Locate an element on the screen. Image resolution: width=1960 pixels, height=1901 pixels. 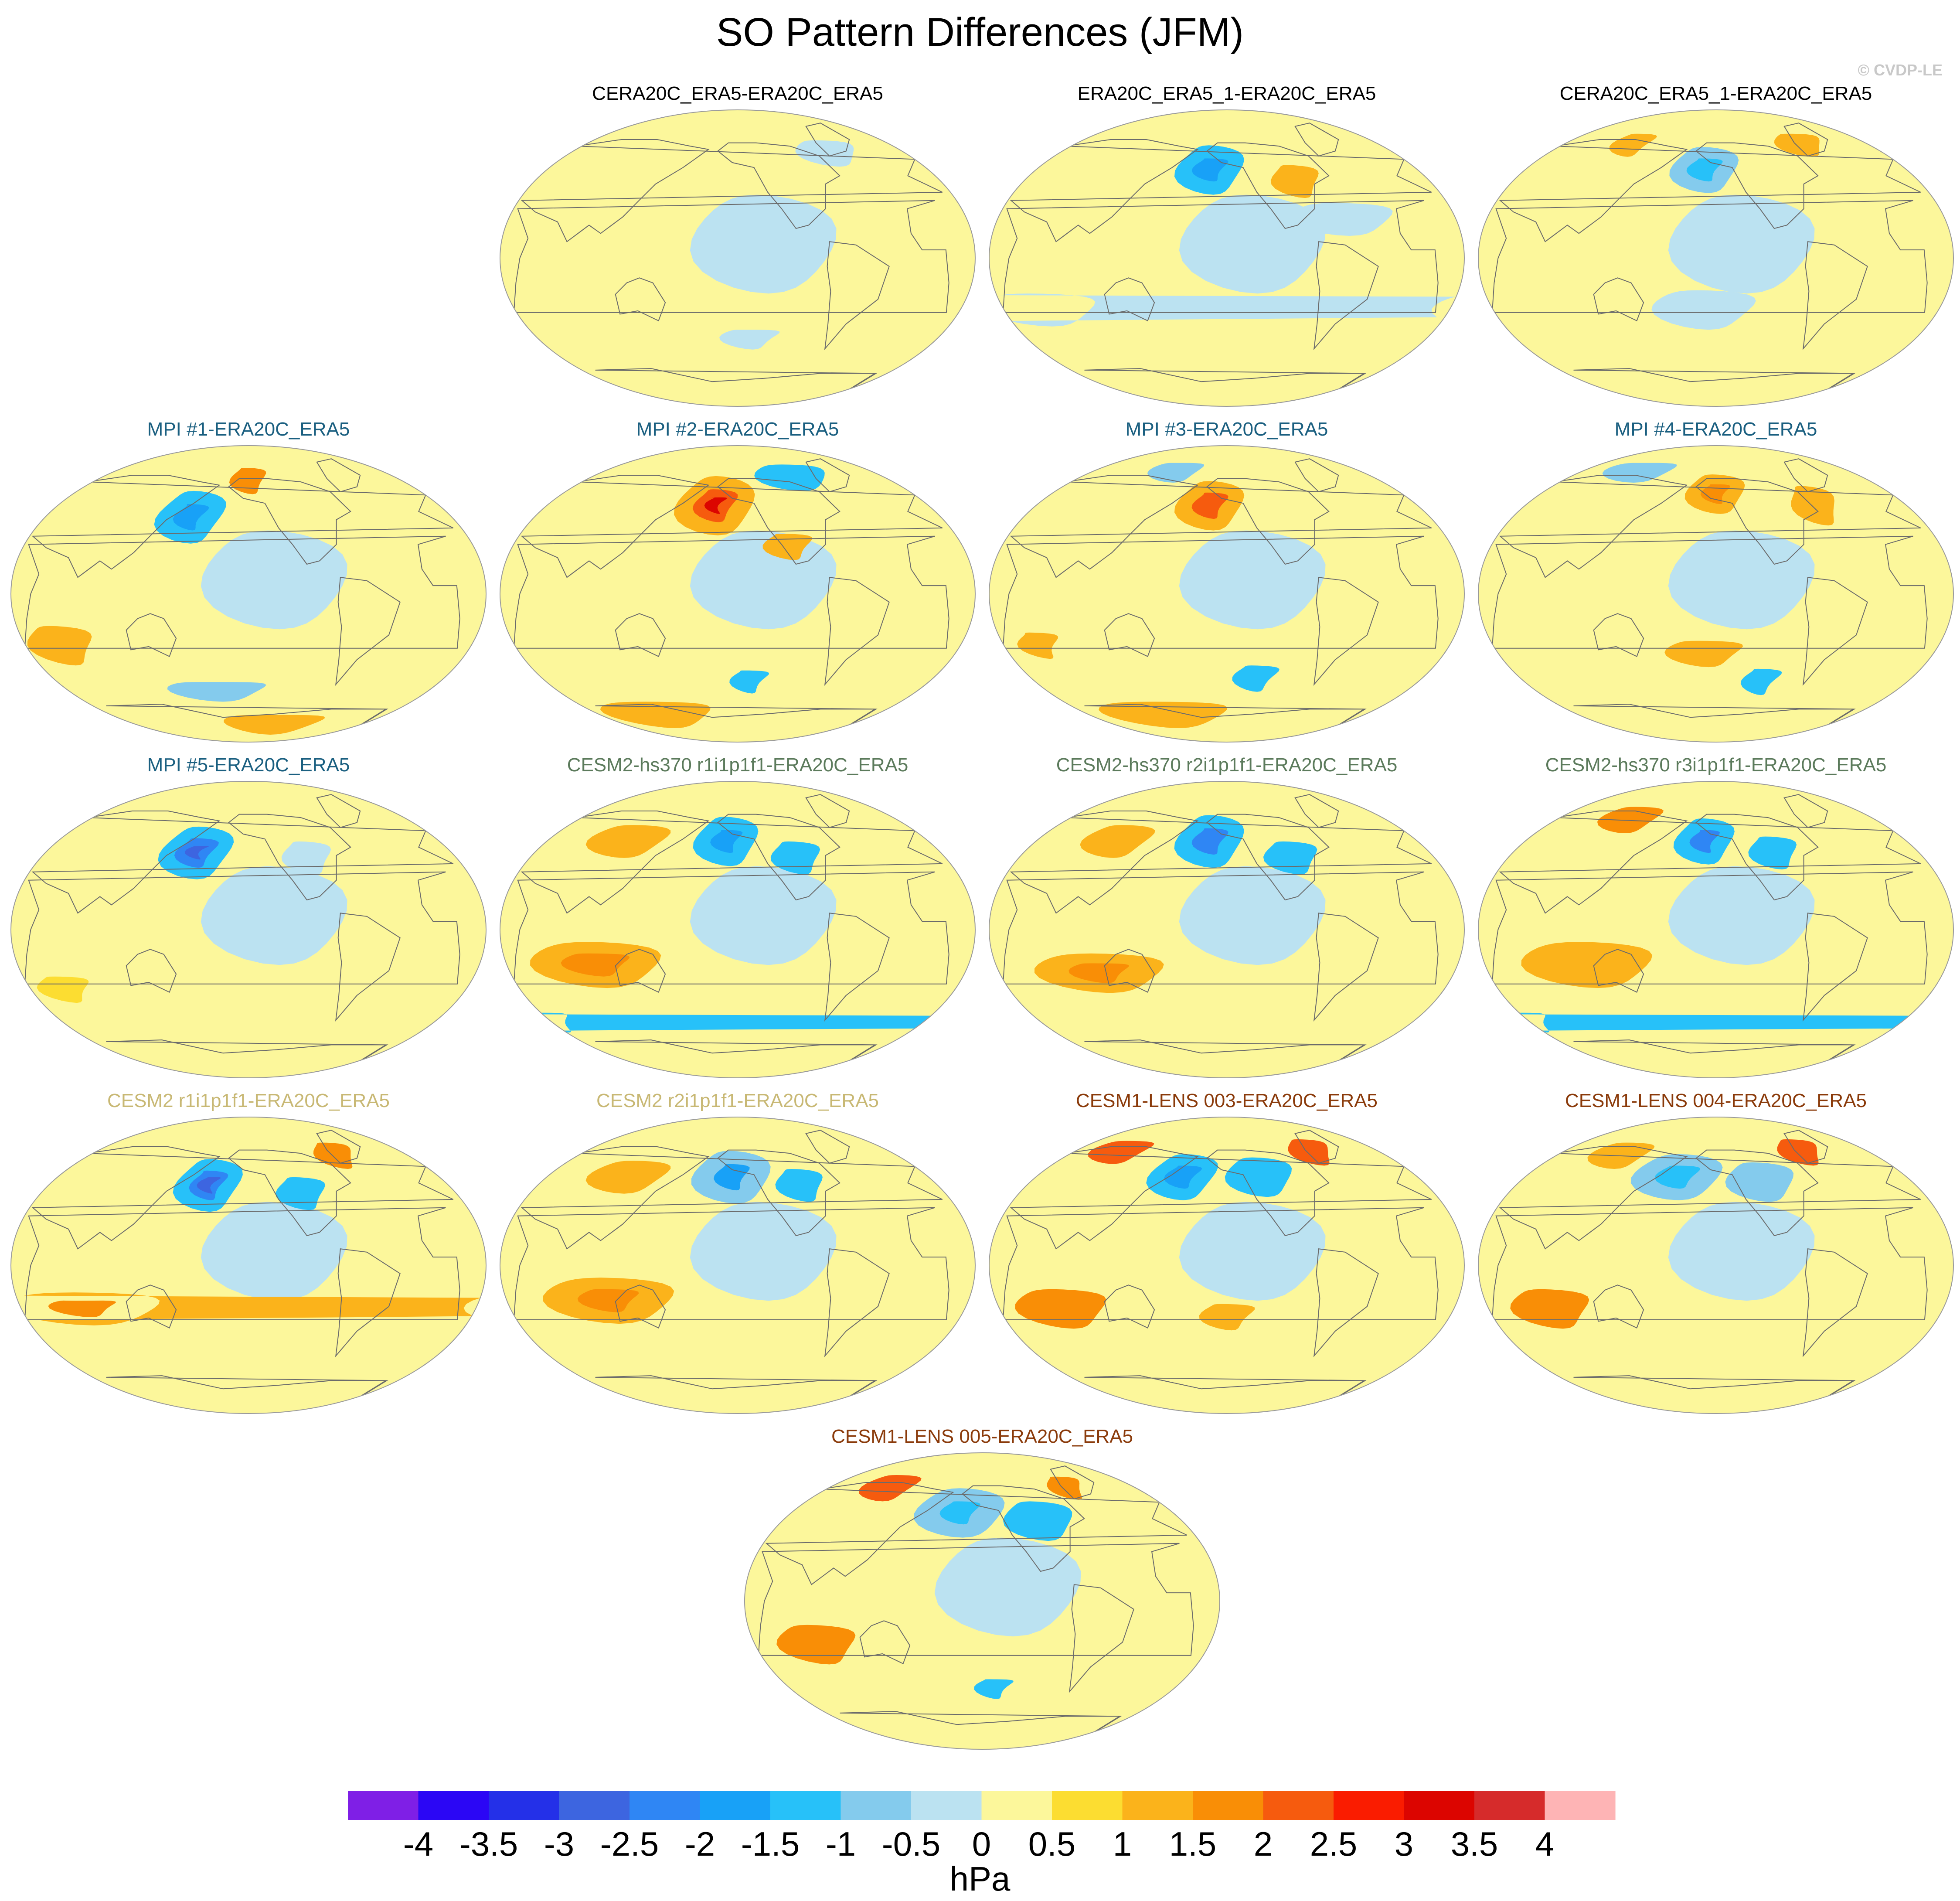
panel-title: CESM2-hs370 r2i1p1f1-ERA20C_ERA5 is located at coordinates (1227, 765).